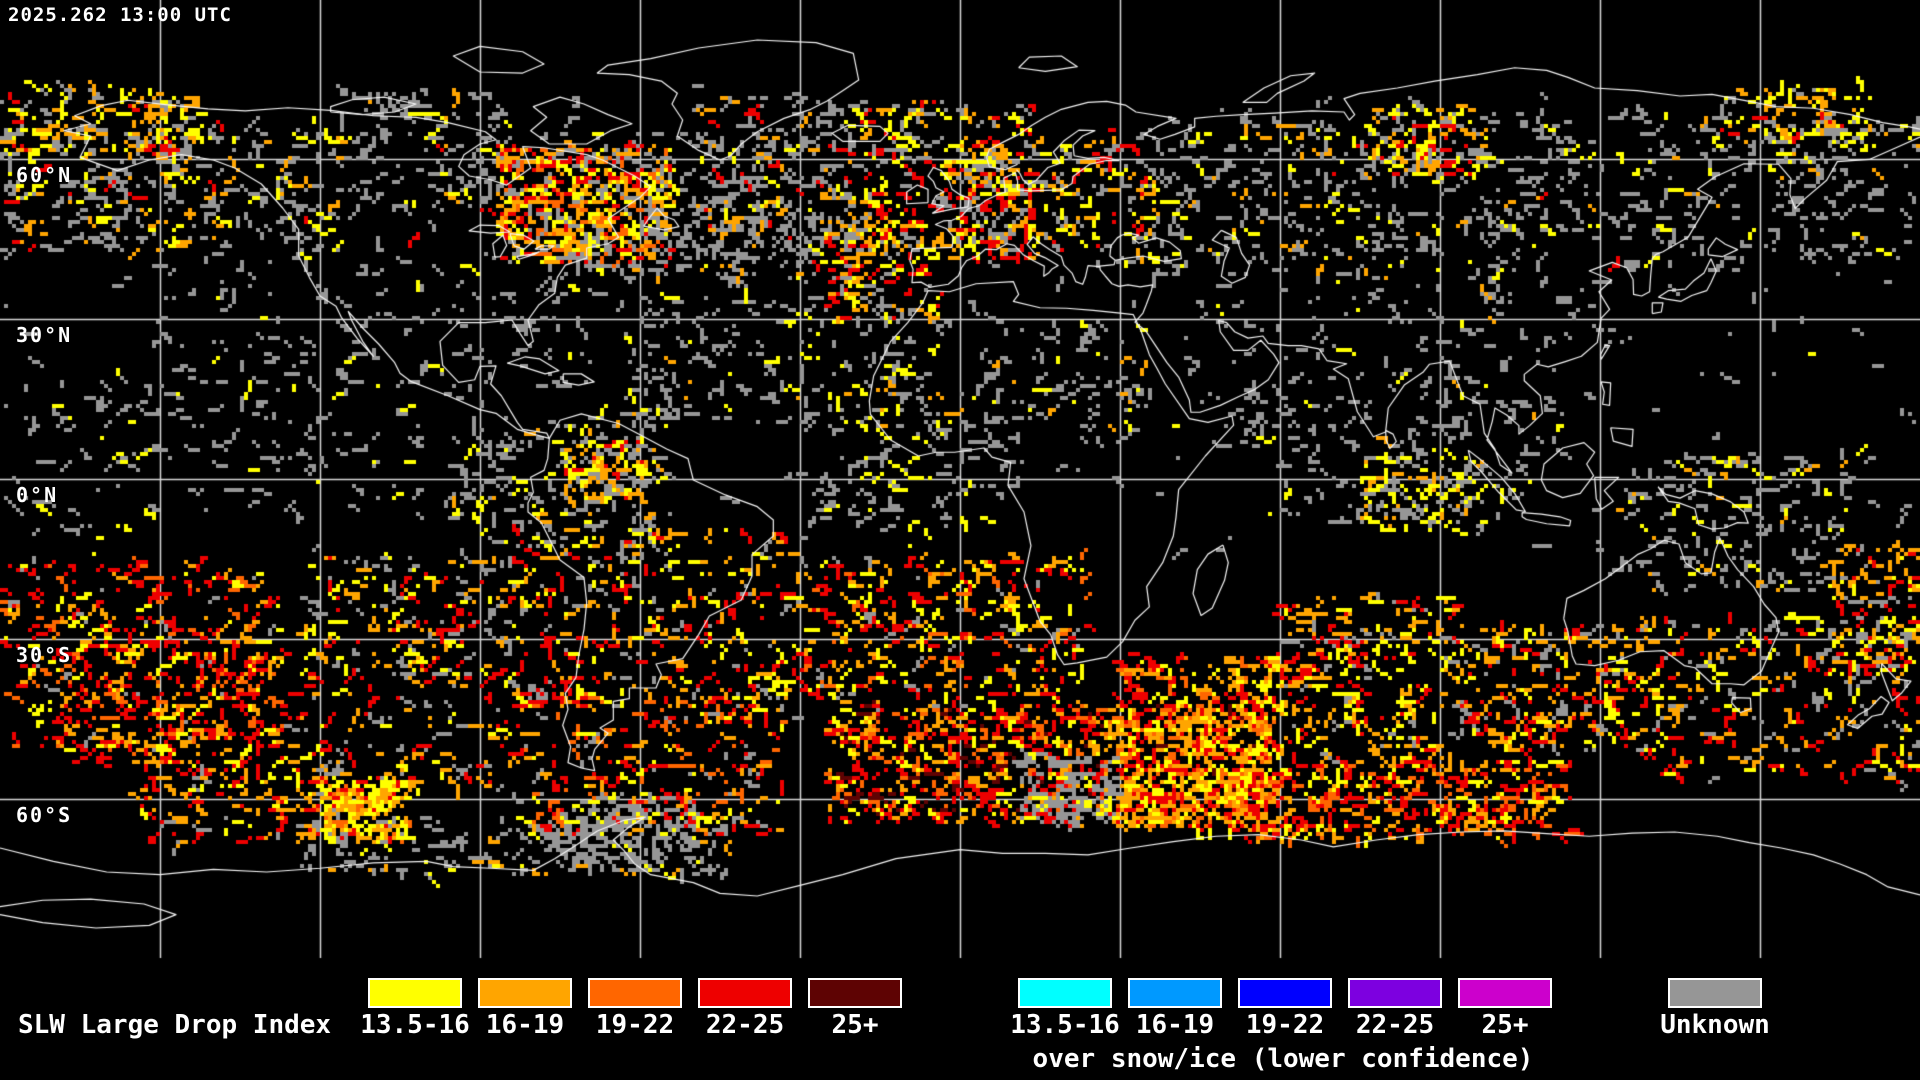  I want to click on latitude-label-30n: 30°N, so click(44, 335).